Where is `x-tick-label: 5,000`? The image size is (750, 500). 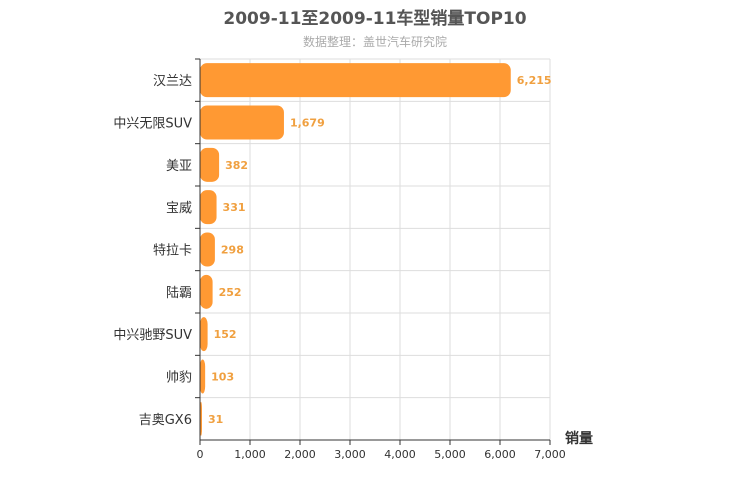
x-tick-label: 5,000 is located at coordinates (450, 454).